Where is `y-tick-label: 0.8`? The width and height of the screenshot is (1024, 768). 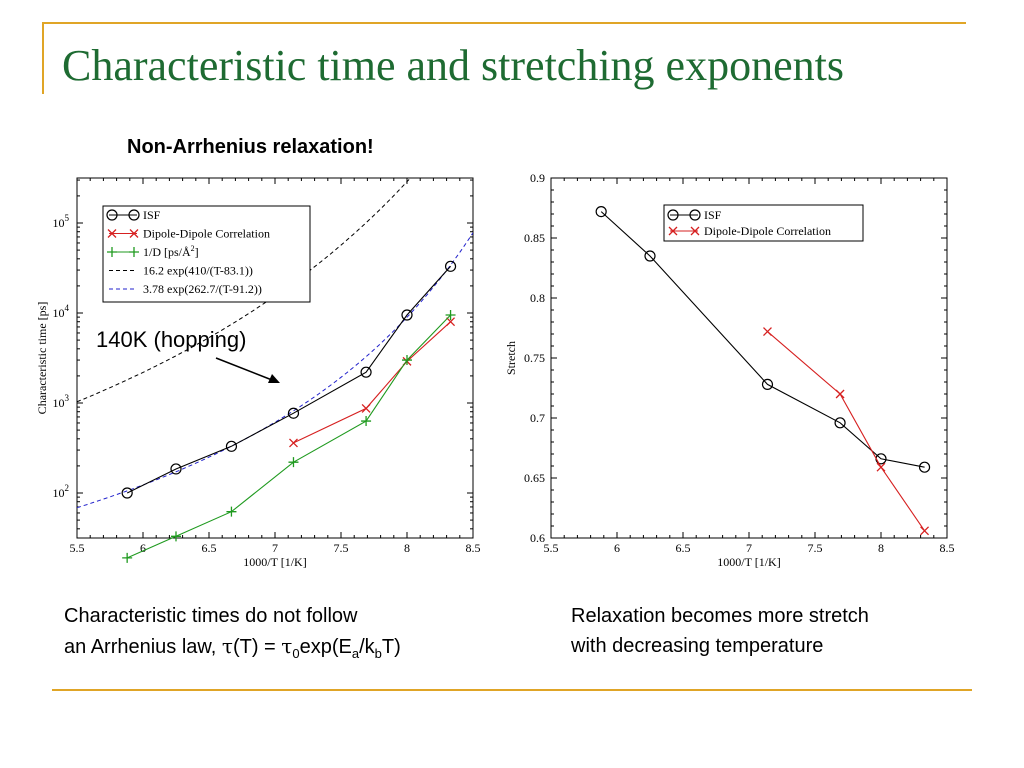
y-tick-label: 0.8 is located at coordinates (537, 298).